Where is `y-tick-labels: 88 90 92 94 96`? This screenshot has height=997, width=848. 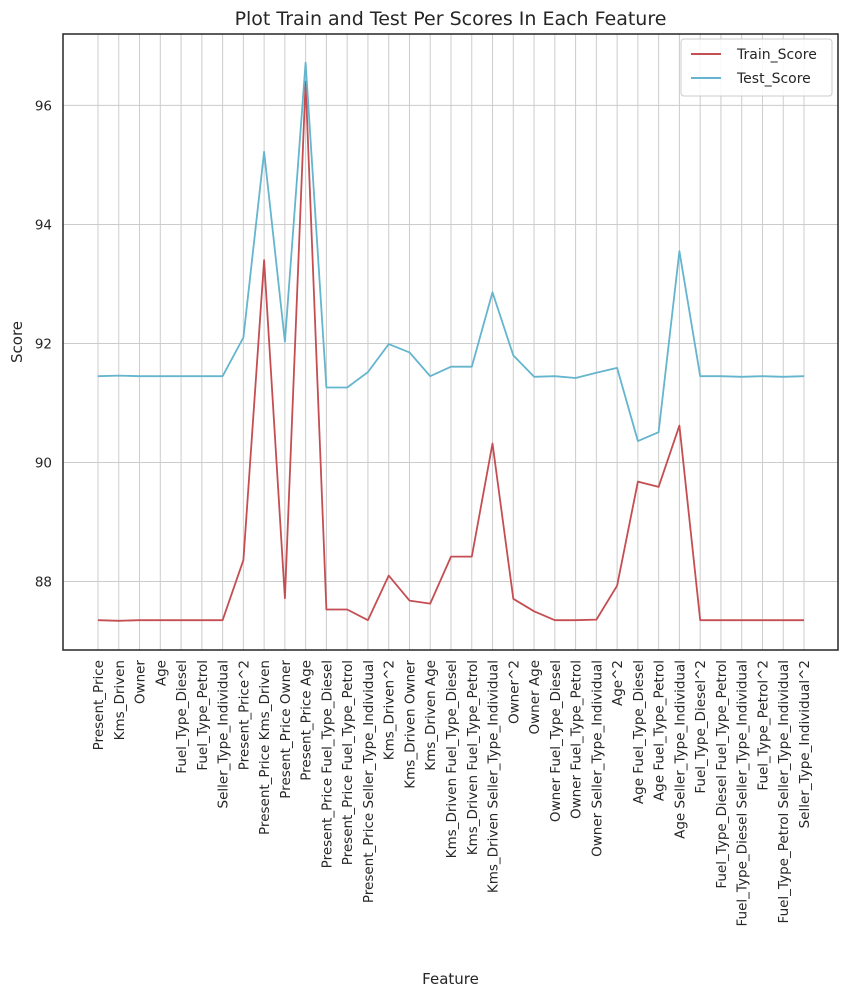
y-tick-labels: 88 90 92 94 96 is located at coordinates (43, 344).